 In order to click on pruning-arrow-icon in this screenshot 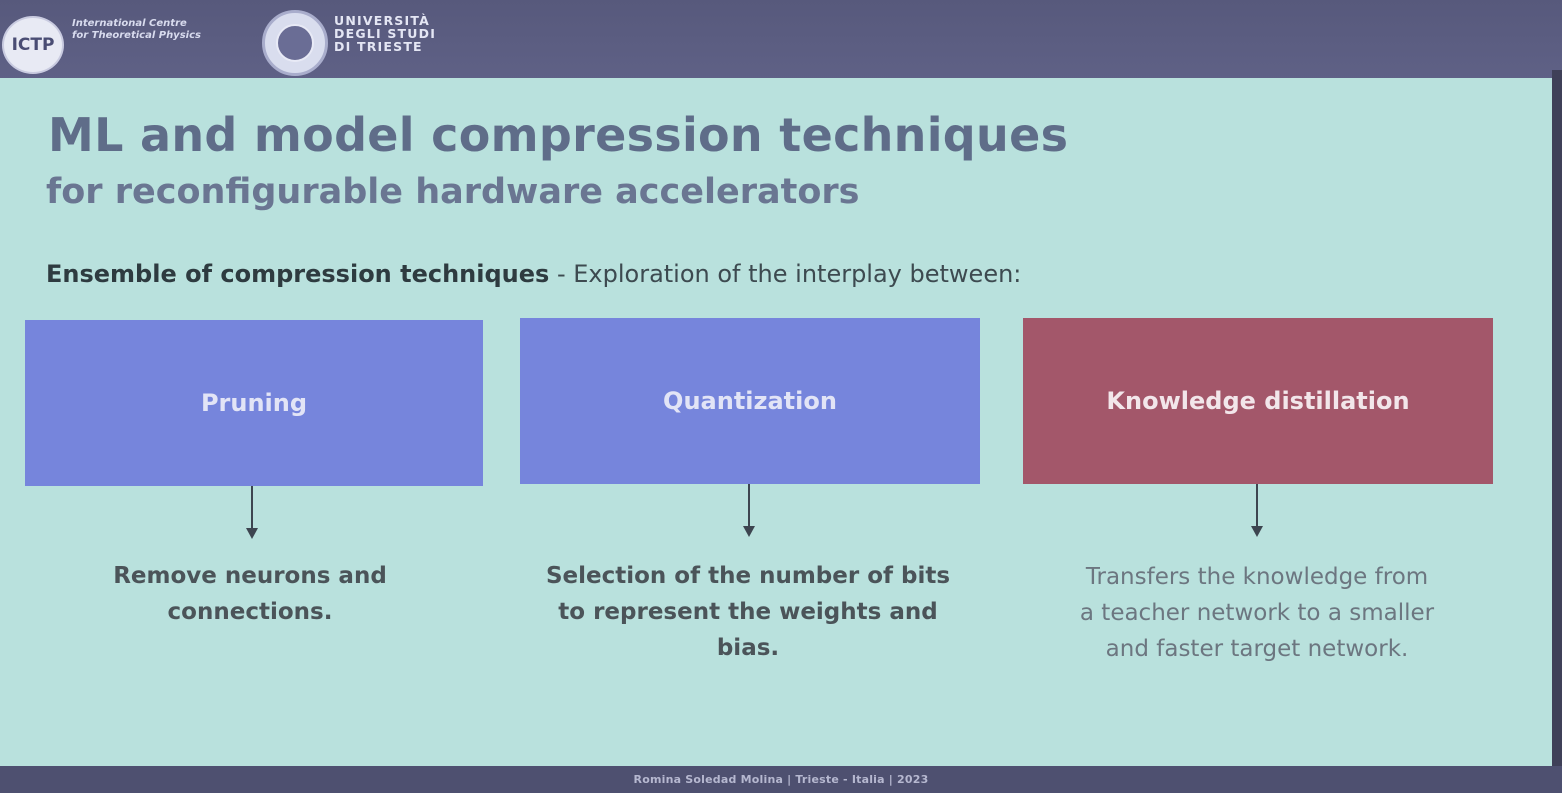, I will do `click(252, 514)`.